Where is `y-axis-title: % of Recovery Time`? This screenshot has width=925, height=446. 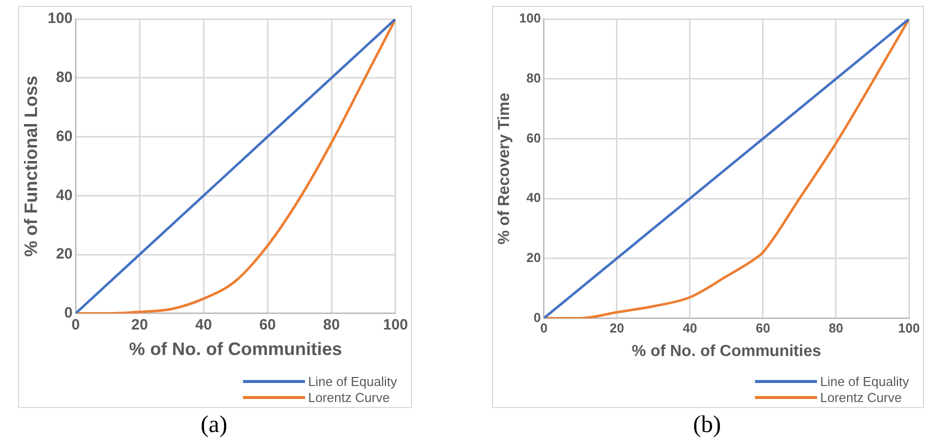 y-axis-title: % of Recovery Time is located at coordinates (505, 168).